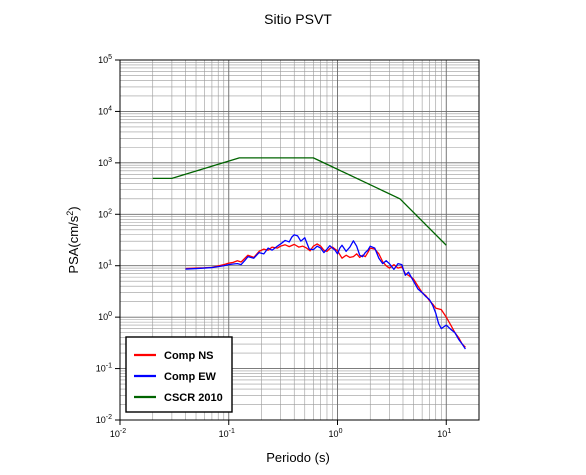 The width and height of the screenshot is (586, 475). What do you see at coordinates (193, 398) in the screenshot?
I see `legend-label: CSCR 2010` at bounding box center [193, 398].